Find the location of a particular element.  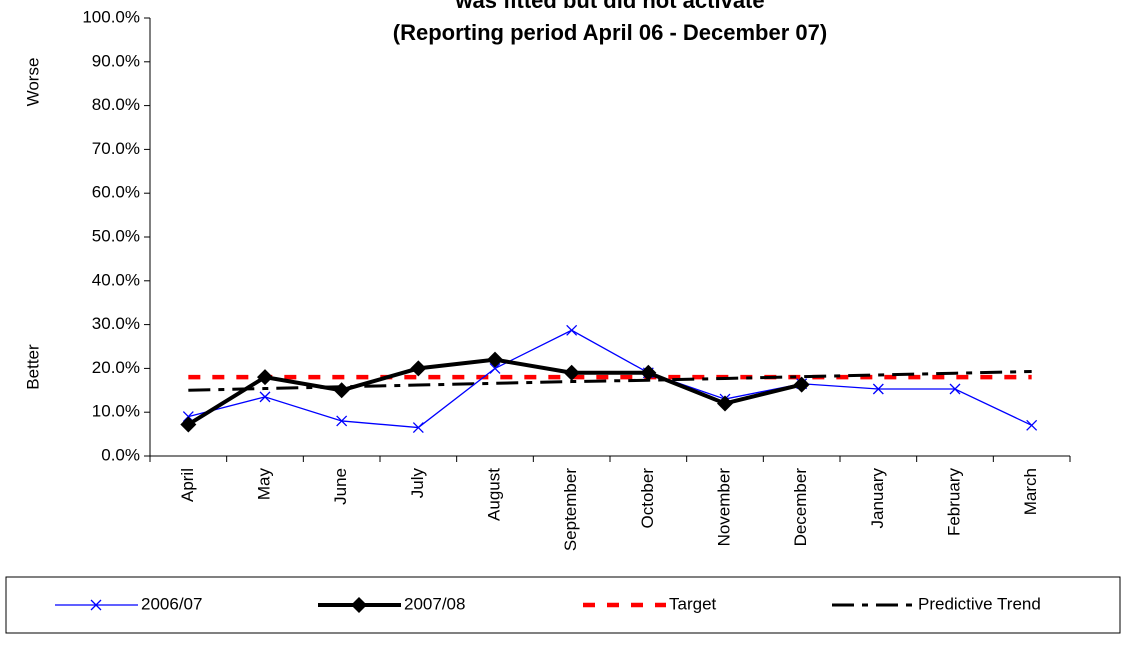

legend-label: 2007/08 is located at coordinates (434, 603).